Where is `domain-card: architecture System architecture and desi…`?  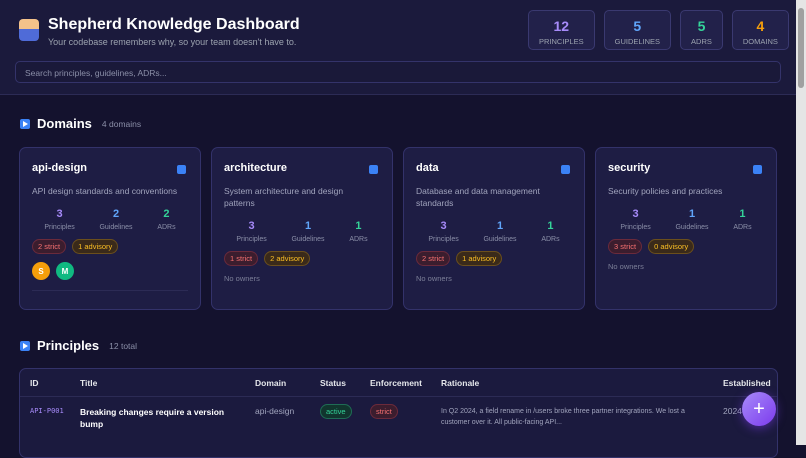
domain-card: architecture System architecture and desi… is located at coordinates (302, 228).